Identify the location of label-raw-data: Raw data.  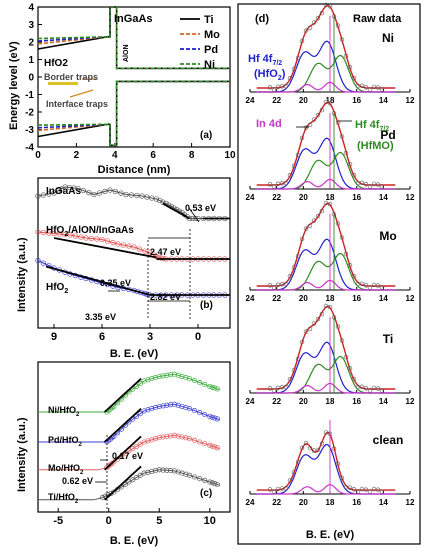
(377, 19).